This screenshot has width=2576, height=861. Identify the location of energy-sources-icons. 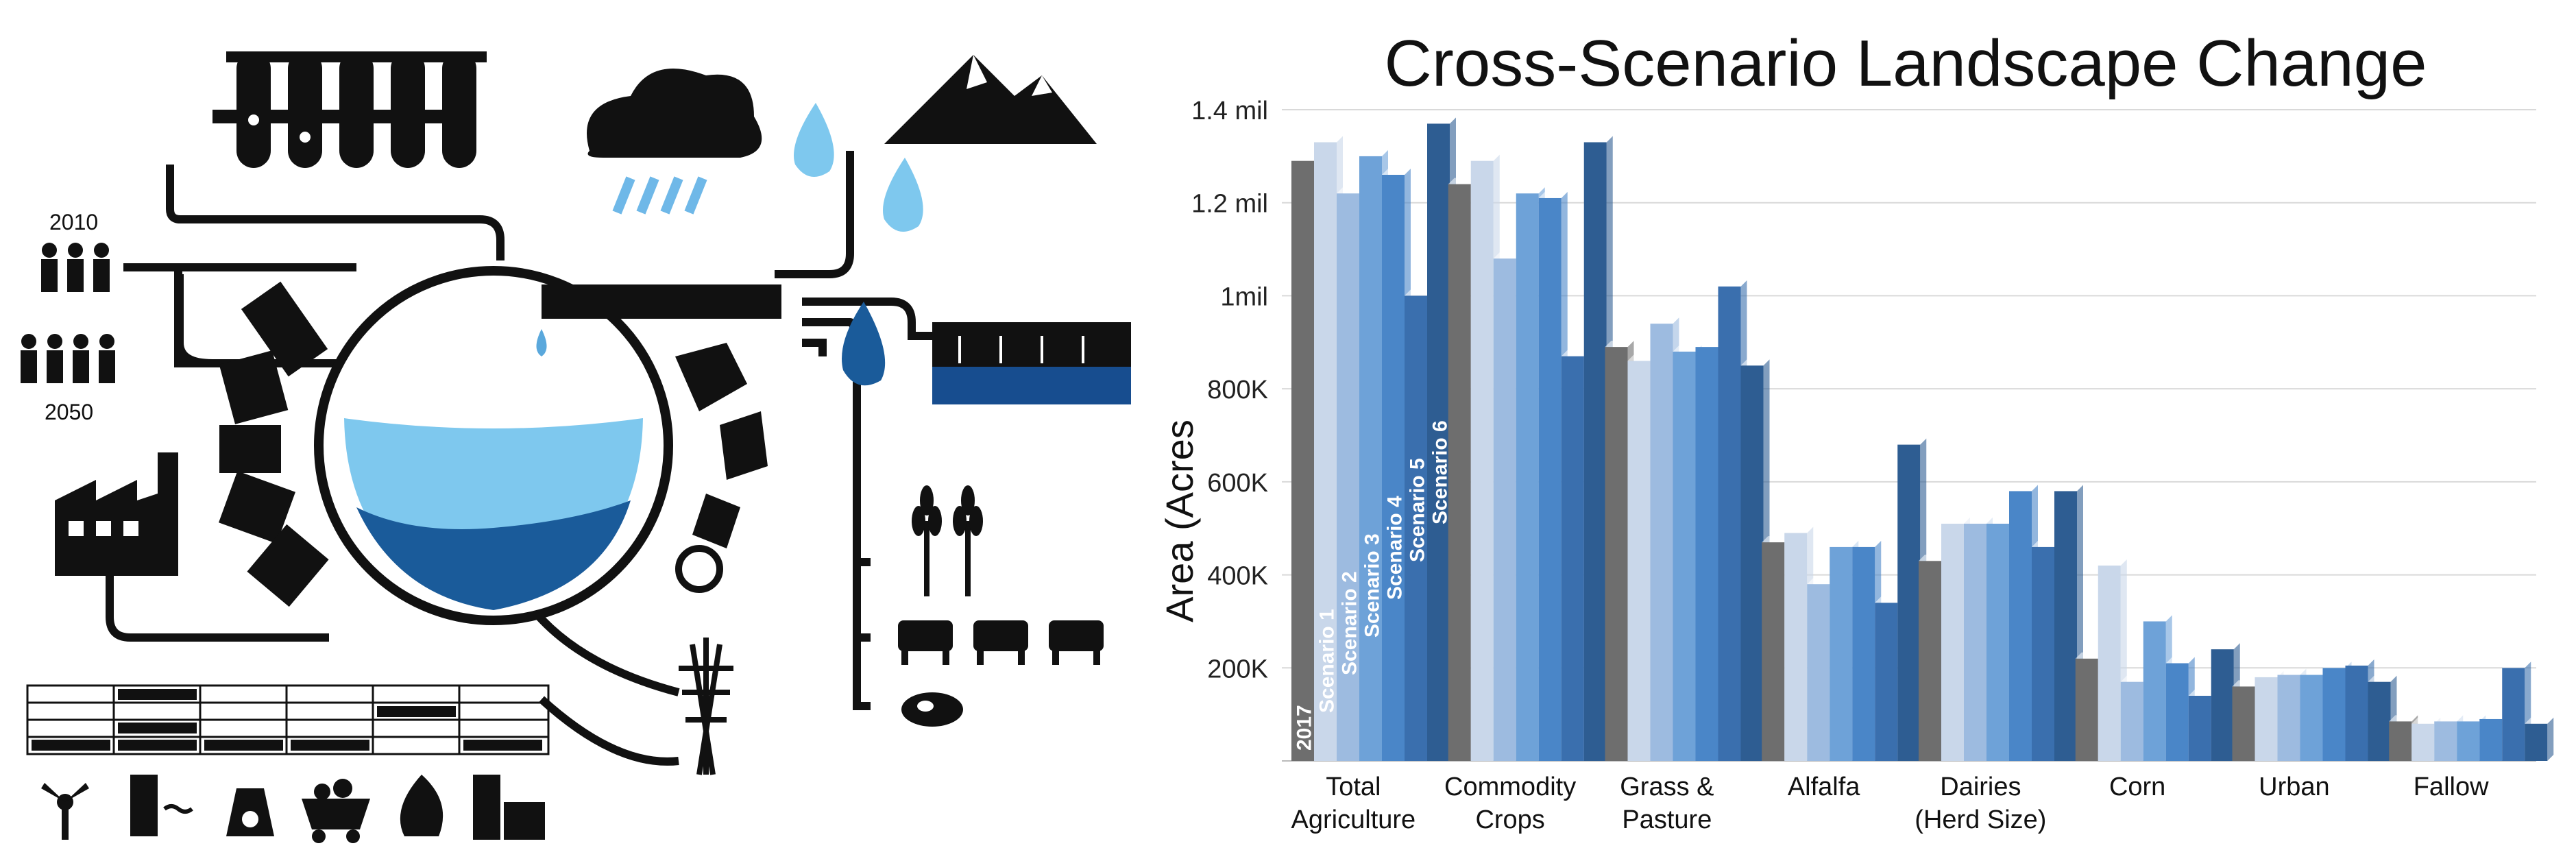
(293, 809).